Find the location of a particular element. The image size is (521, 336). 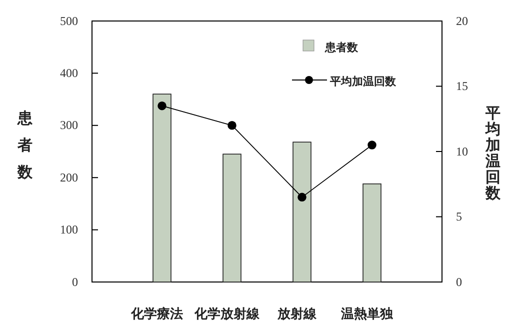

y2-axis-title: 平均加温回数 is located at coordinates (493, 153).